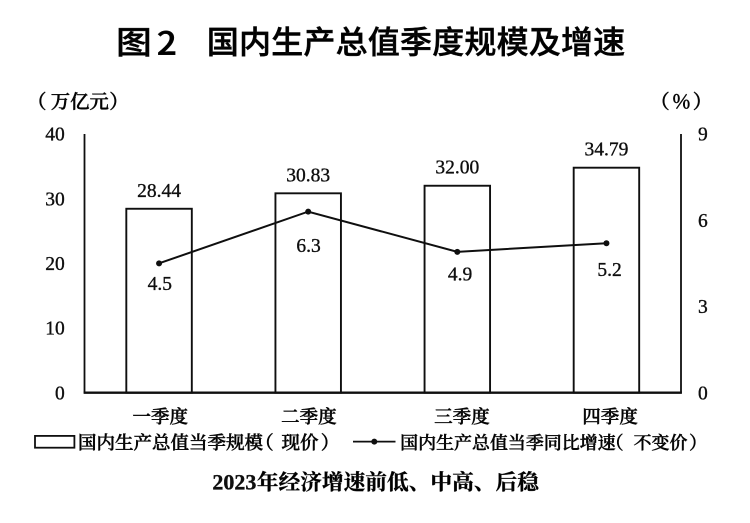 The height and width of the screenshot is (523, 750). I want to click on svg-text: 4.9, so click(460, 274).